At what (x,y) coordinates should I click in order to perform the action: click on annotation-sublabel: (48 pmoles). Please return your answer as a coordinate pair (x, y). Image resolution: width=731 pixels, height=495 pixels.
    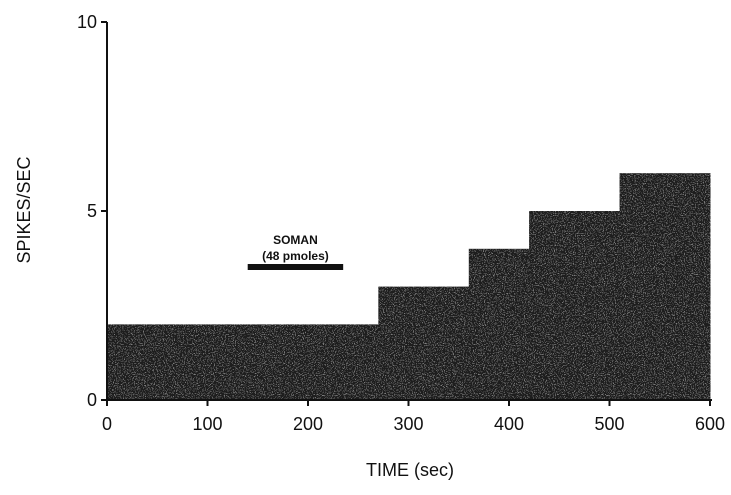
    Looking at the image, I should click on (295, 256).